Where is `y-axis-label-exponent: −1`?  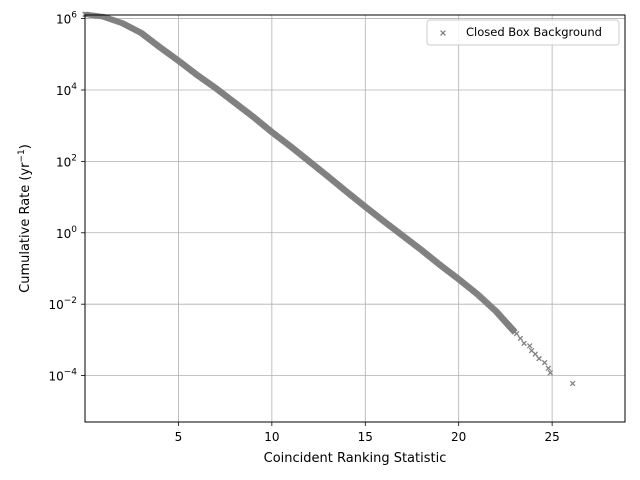
y-axis-label-exponent: −1 is located at coordinates (22, 155).